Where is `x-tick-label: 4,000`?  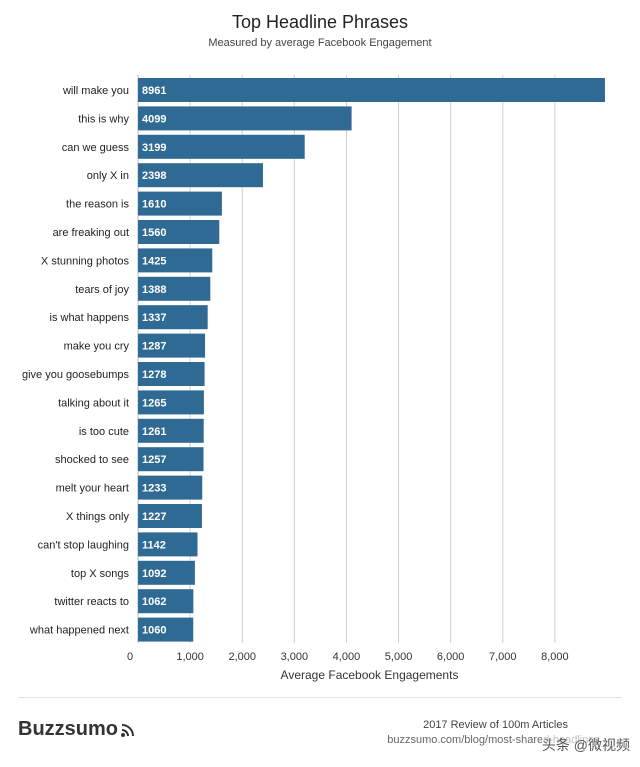 x-tick-label: 4,000 is located at coordinates (347, 657).